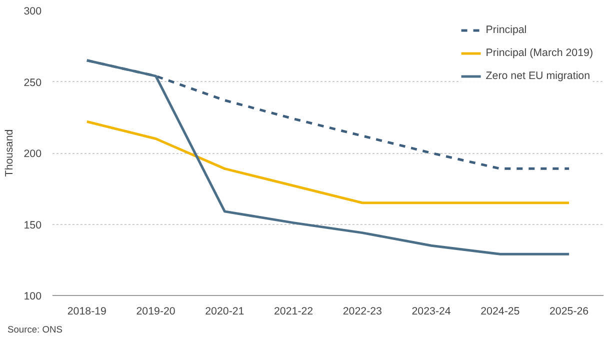 This screenshot has height=339, width=613. Describe the element at coordinates (539, 53) in the screenshot. I see `legend-label: Principal (March 2019)` at that location.